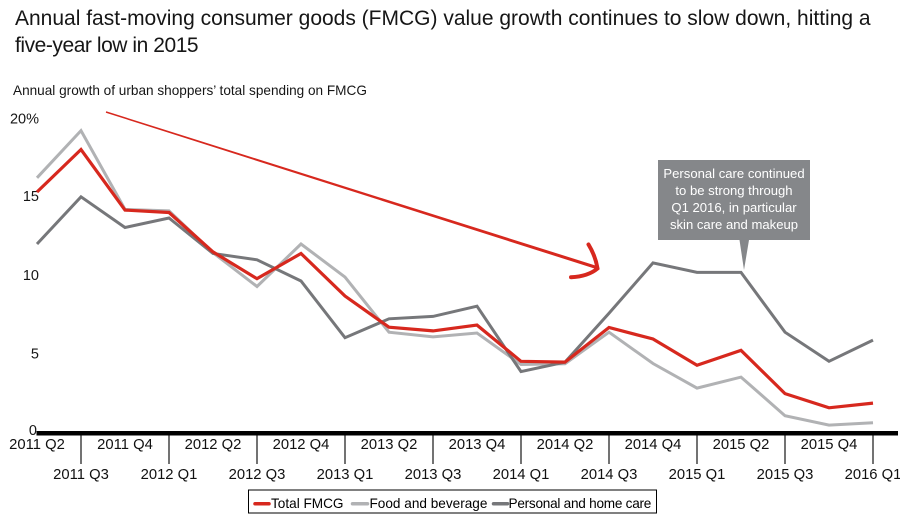 This screenshot has width=900, height=523. What do you see at coordinates (31, 276) in the screenshot?
I see `svg-text: 10` at bounding box center [31, 276].